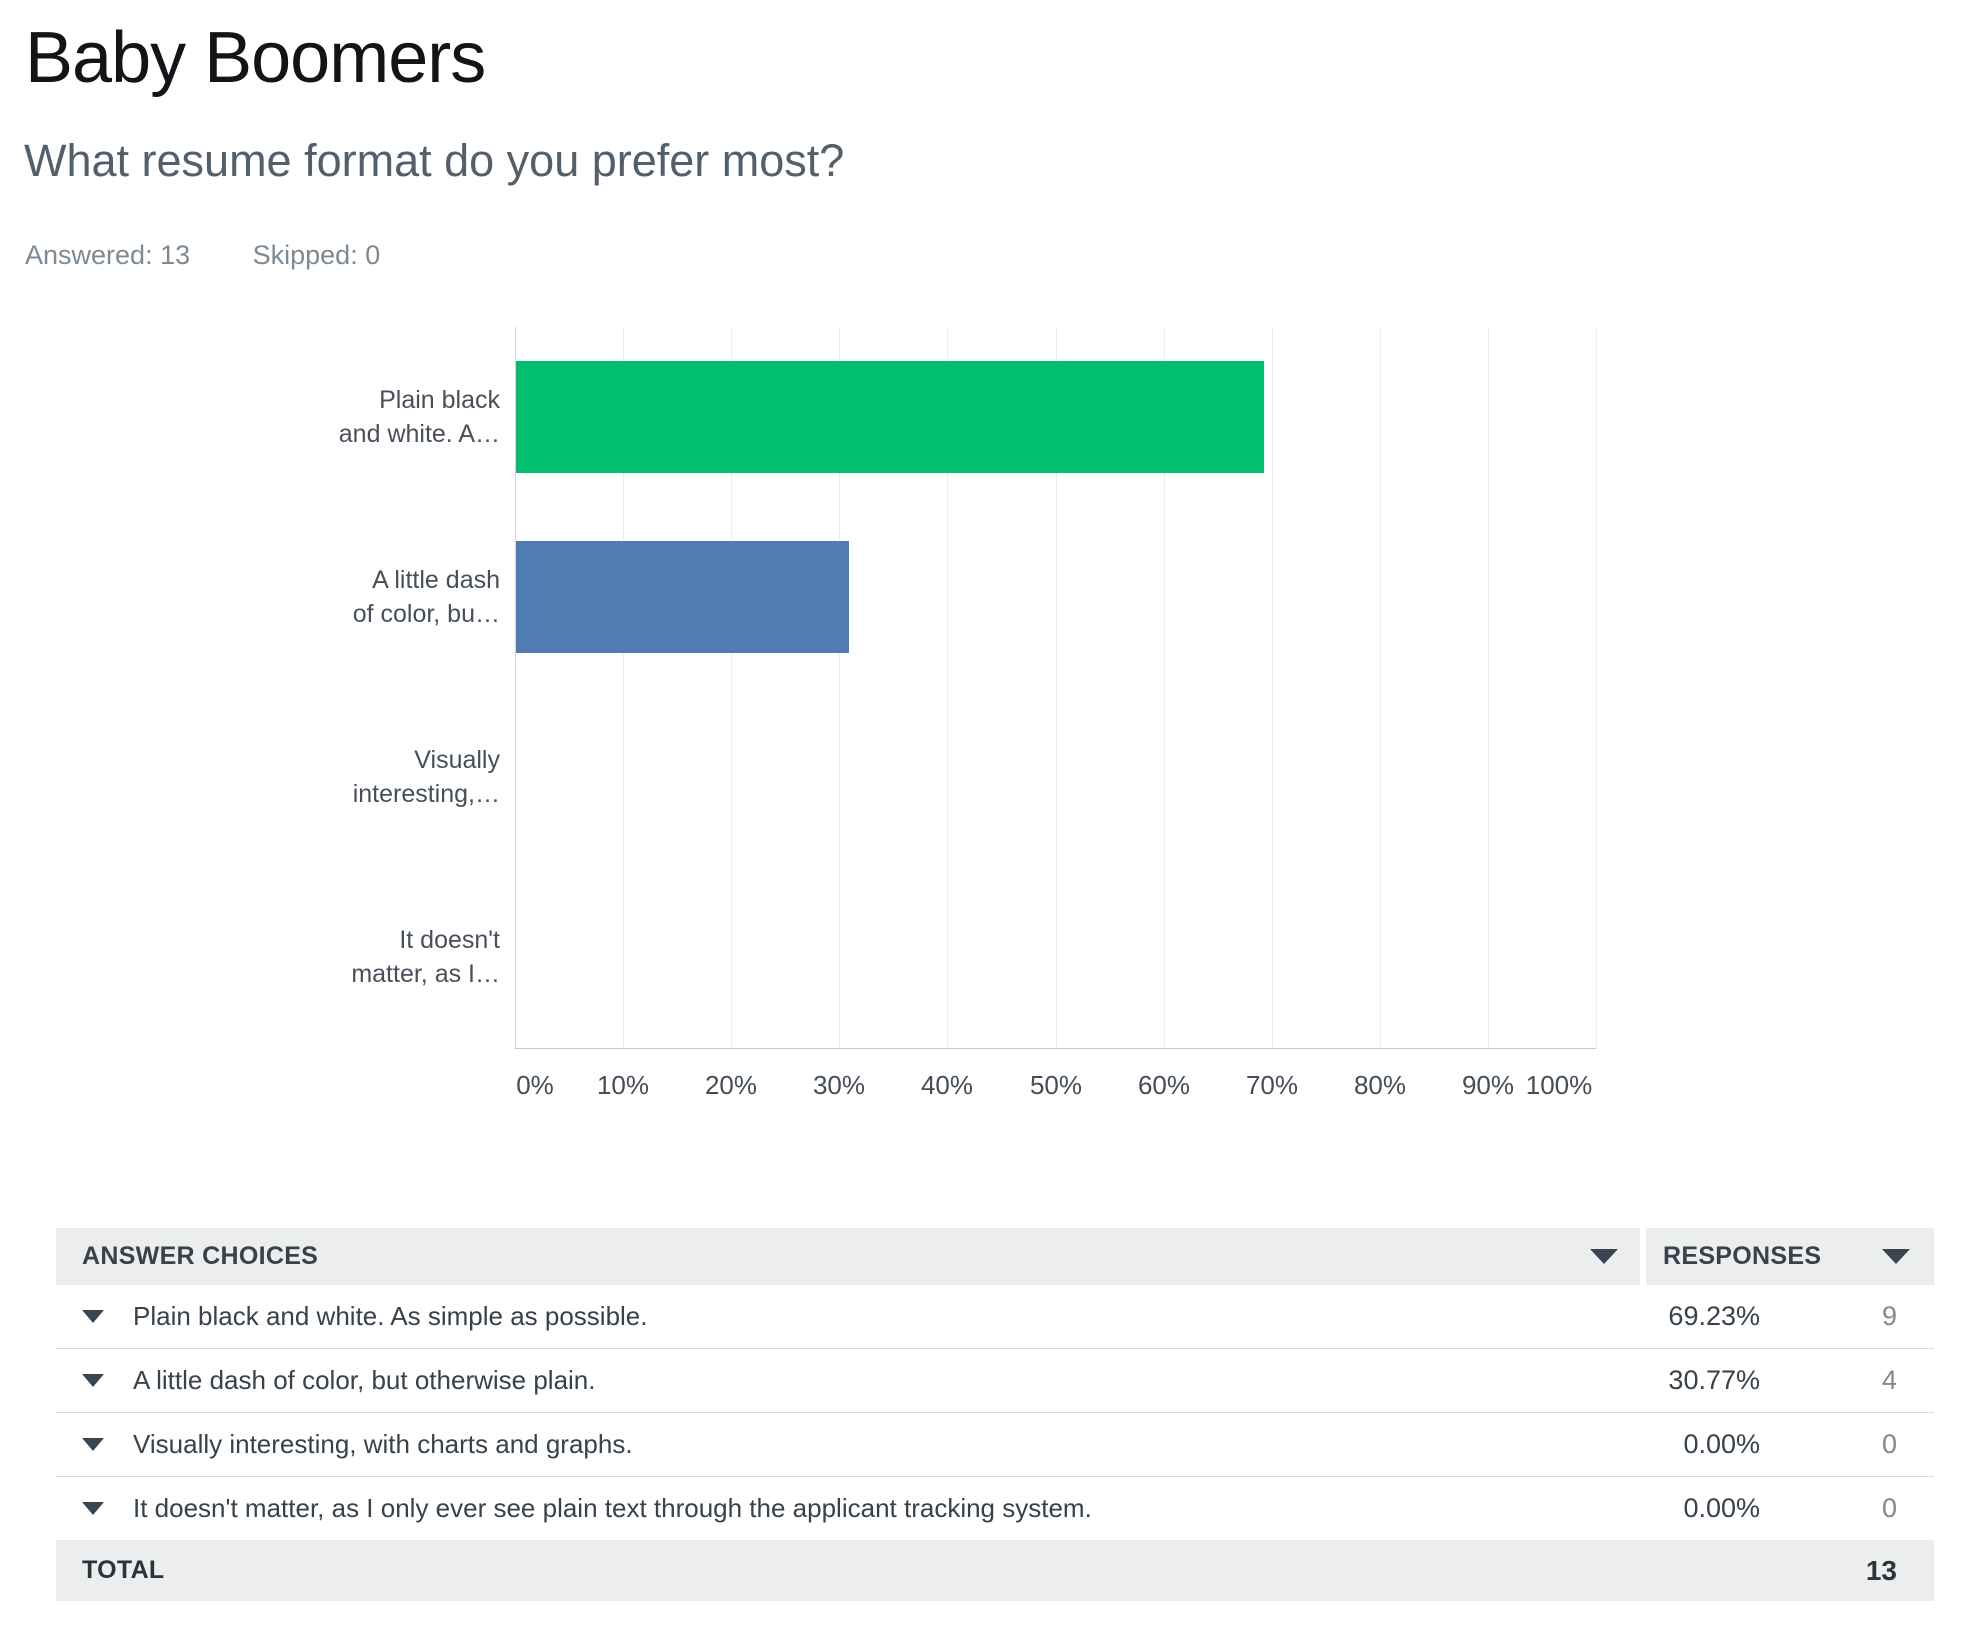 Image resolution: width=1964 pixels, height=1625 pixels. Describe the element at coordinates (230, 255) in the screenshot. I see `response-meta: Answered: 13 Skipped: 0` at that location.